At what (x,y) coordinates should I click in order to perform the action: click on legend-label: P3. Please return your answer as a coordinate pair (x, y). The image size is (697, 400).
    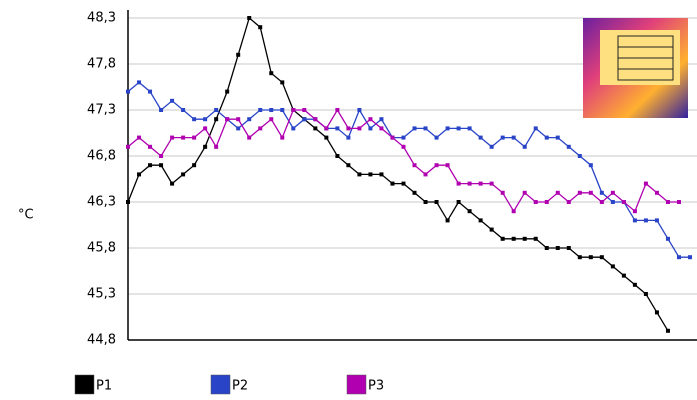
    Looking at the image, I should click on (376, 386).